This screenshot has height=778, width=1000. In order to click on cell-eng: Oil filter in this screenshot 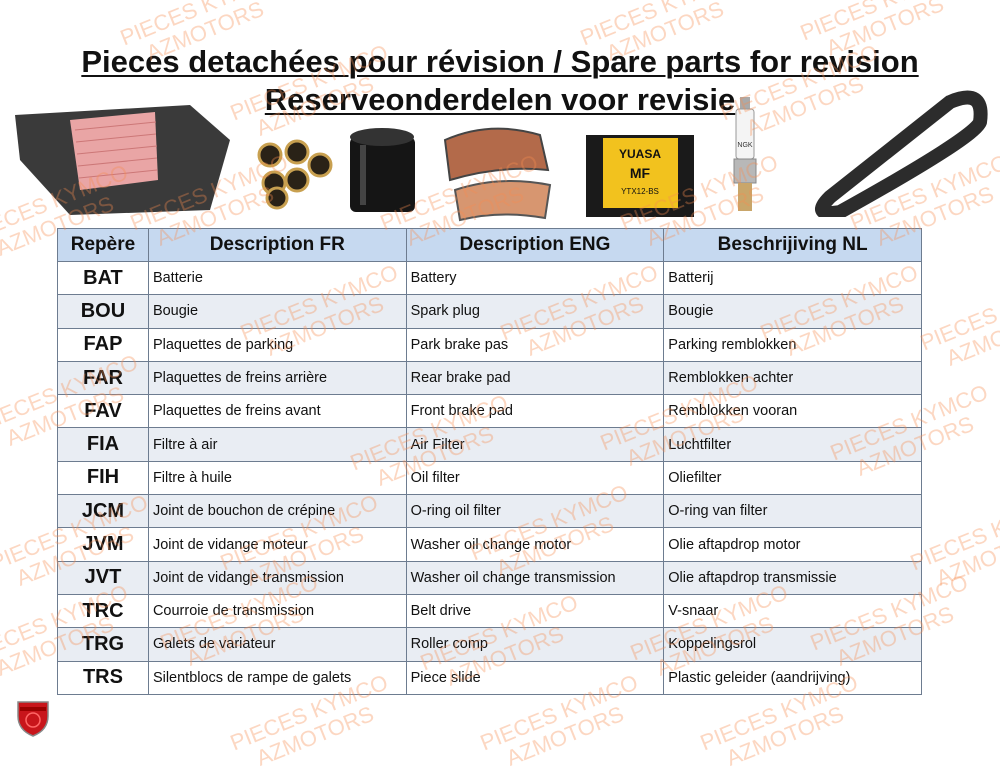, I will do `click(535, 478)`.